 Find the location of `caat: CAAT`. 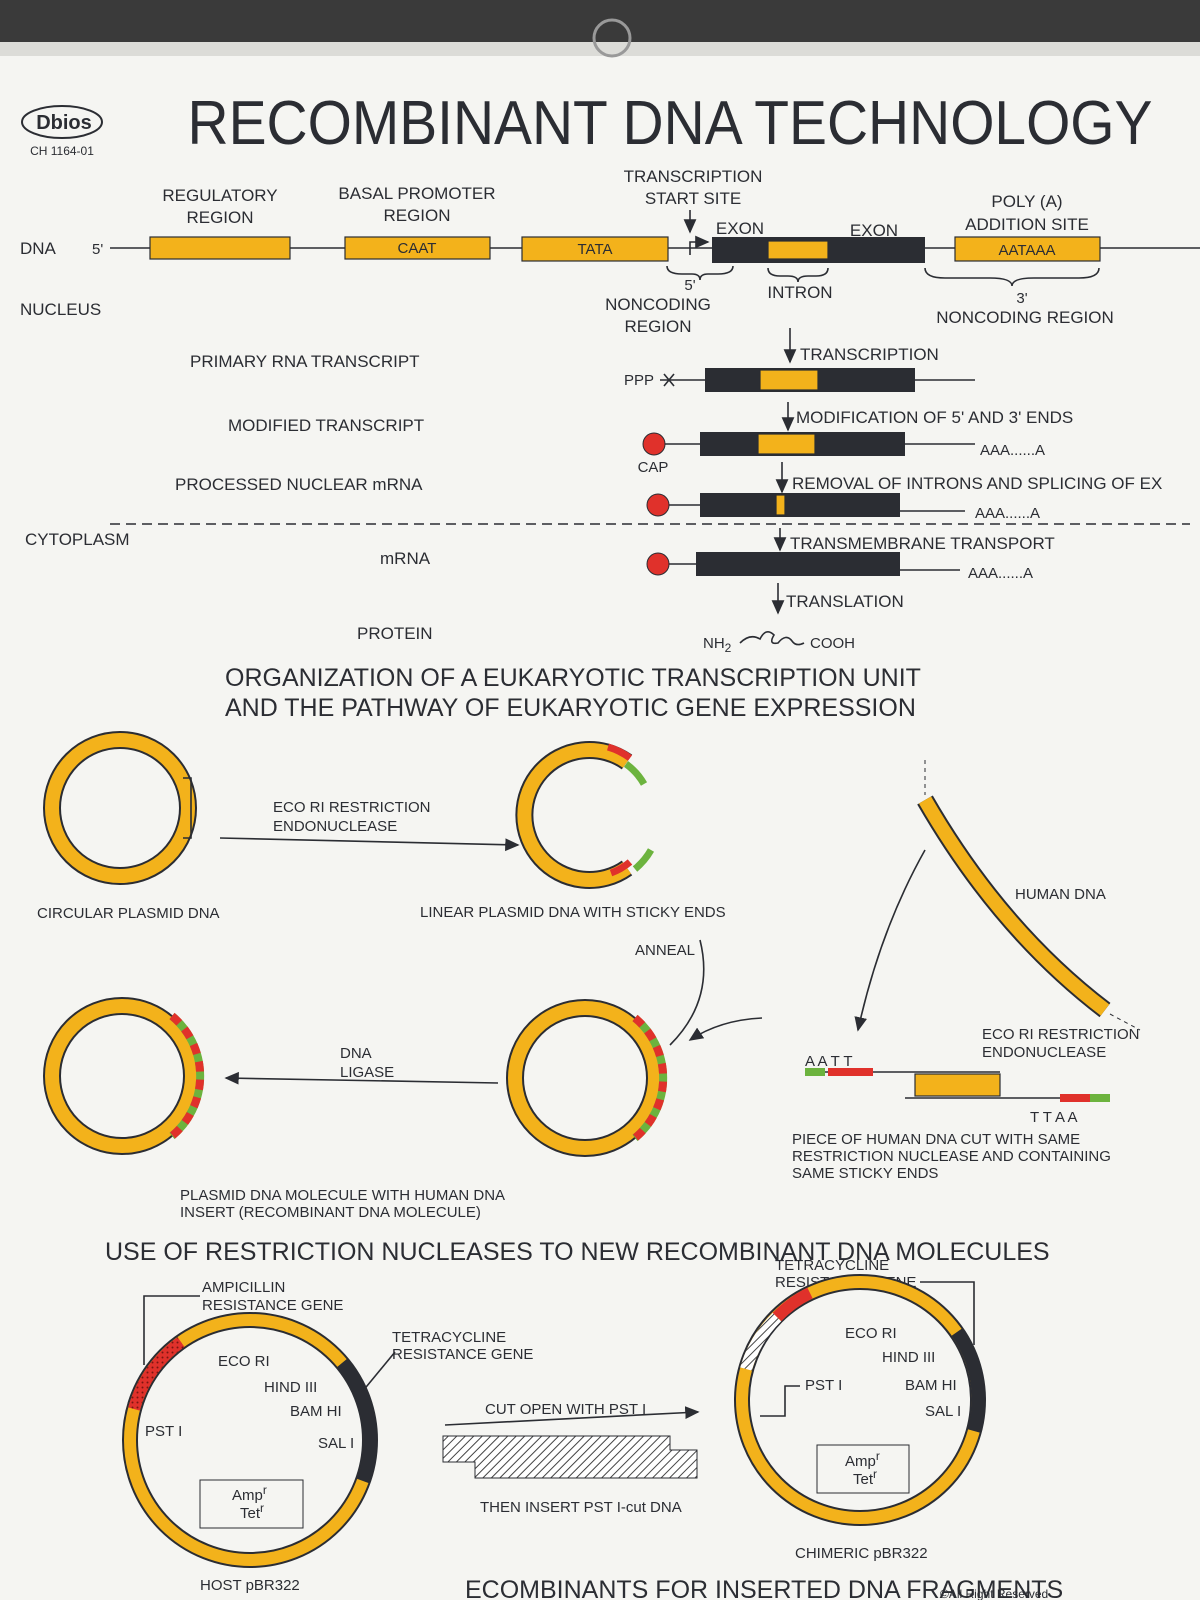

caat: CAAT is located at coordinates (417, 248).